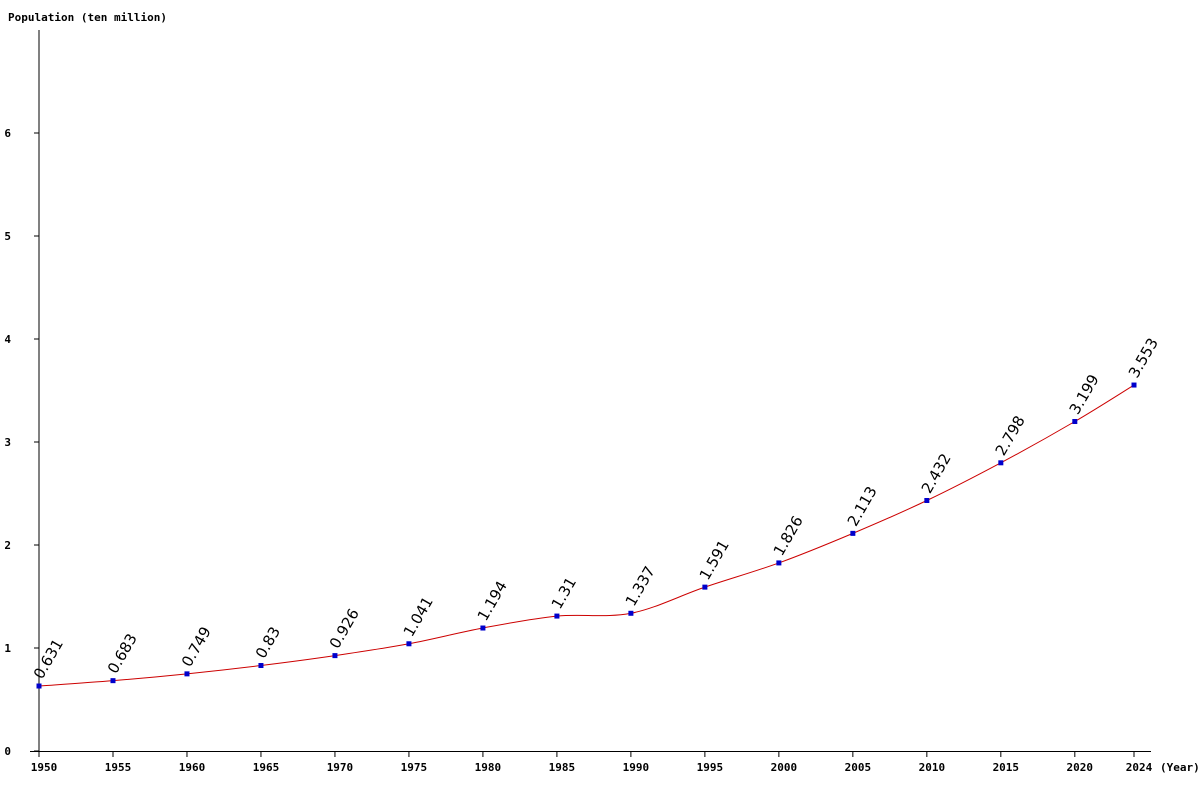 The image size is (1200, 800). What do you see at coordinates (7, 133) in the screenshot?
I see `y-tick-label: 6` at bounding box center [7, 133].